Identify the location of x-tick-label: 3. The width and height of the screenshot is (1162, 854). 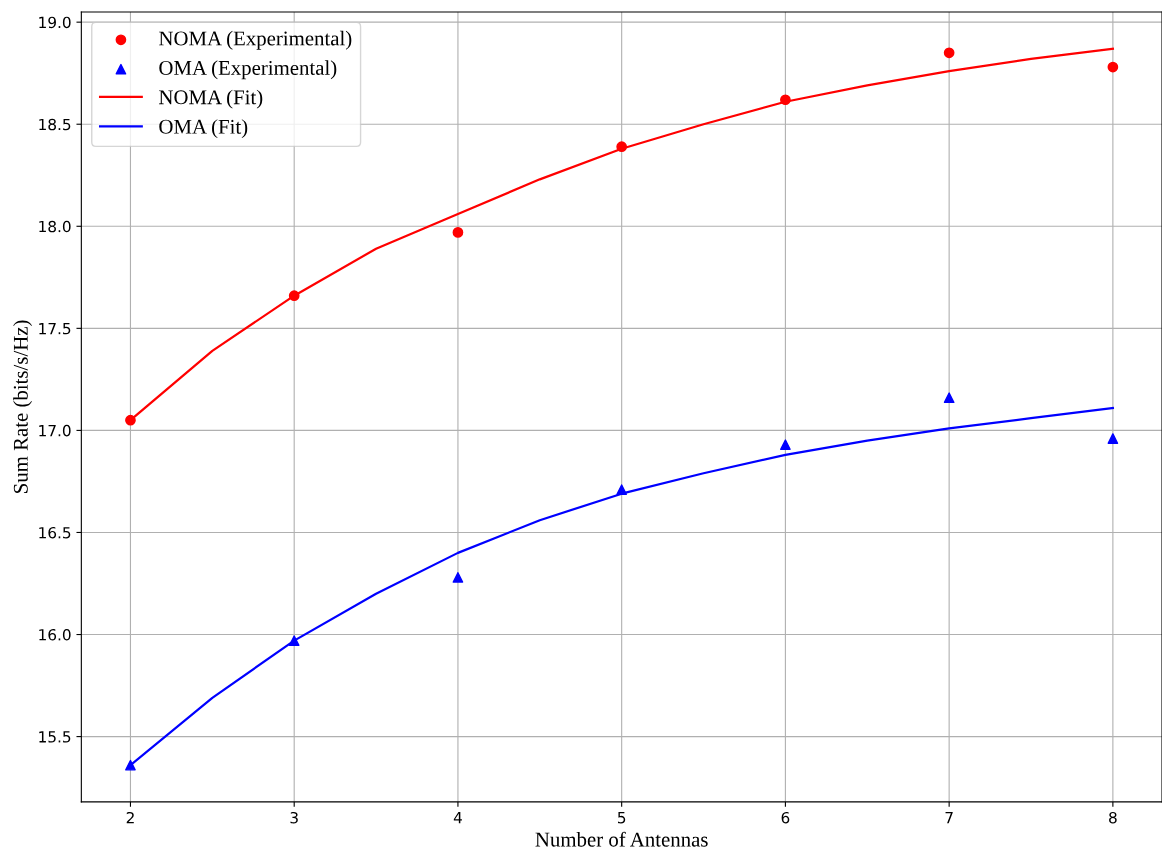
(294, 817).